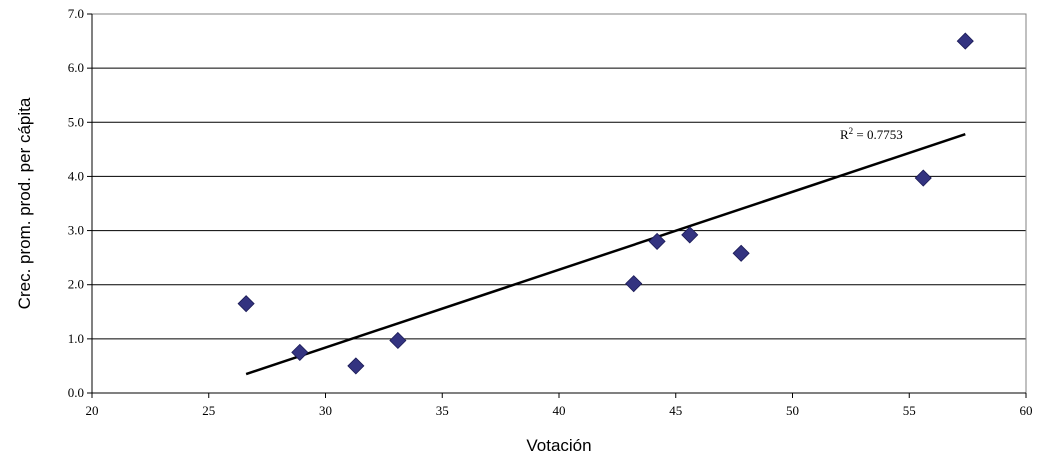  Describe the element at coordinates (76, 284) in the screenshot. I see `y-tick-label: 2.0` at that location.